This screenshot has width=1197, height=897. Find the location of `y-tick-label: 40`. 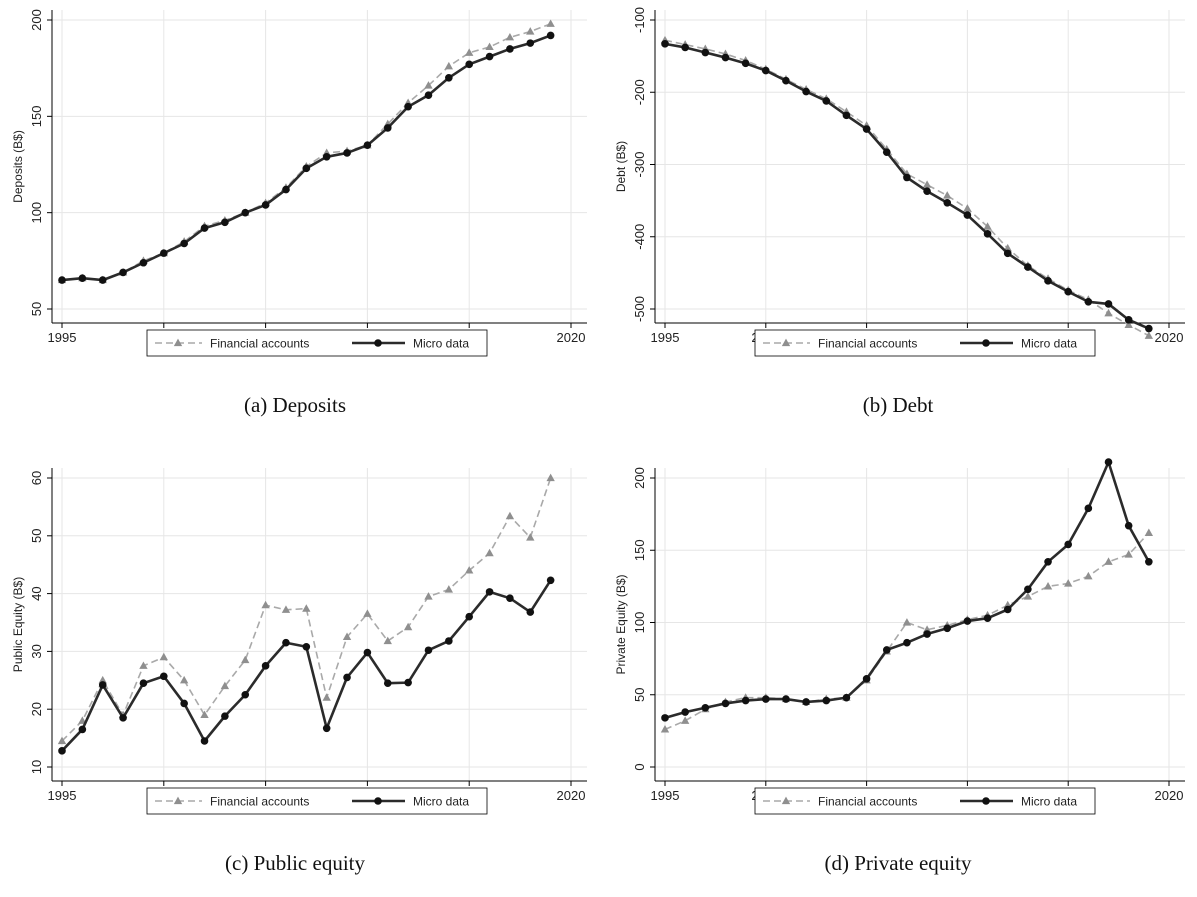

y-tick-label: 40 is located at coordinates (36, 593).